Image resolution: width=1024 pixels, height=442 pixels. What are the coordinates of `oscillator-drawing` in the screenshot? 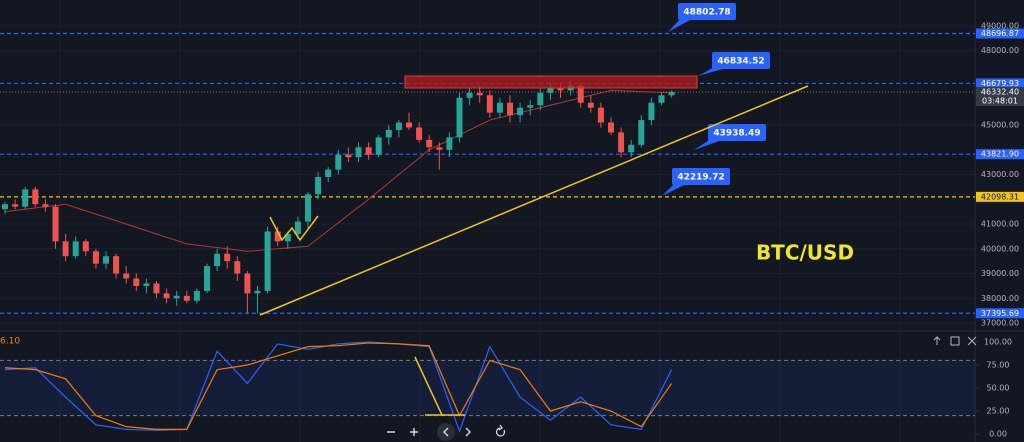 It's located at (439, 386).